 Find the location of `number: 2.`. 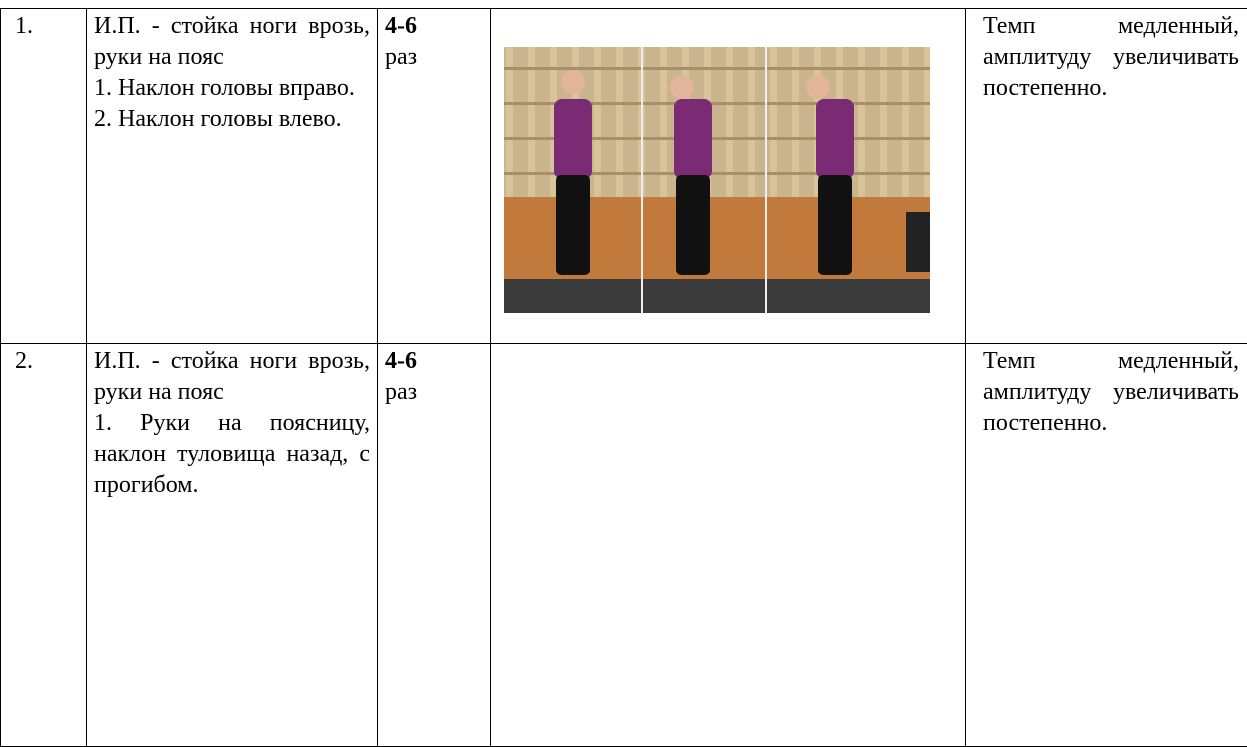

number: 2. is located at coordinates (24, 361).